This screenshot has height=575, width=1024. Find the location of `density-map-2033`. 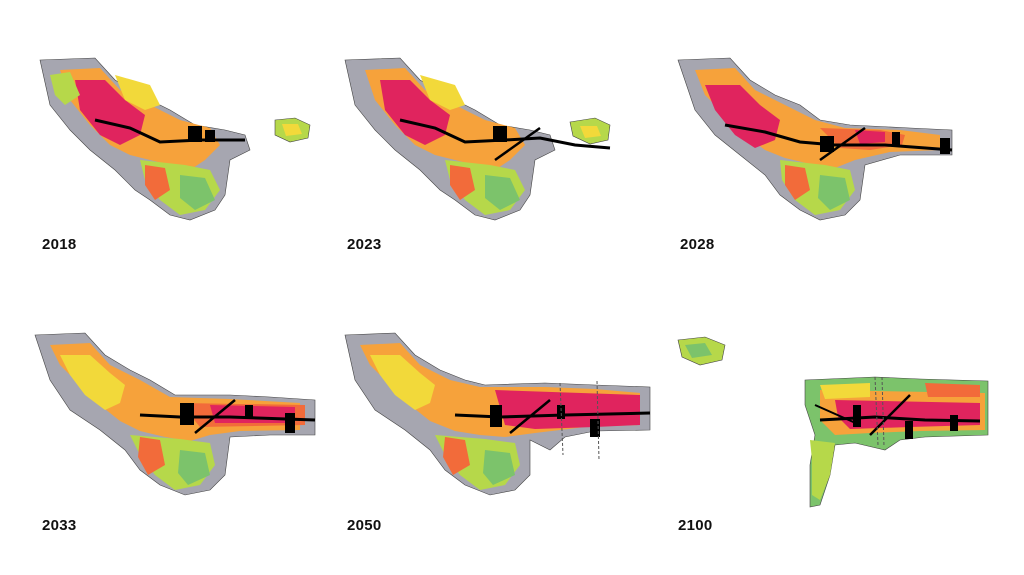

density-map-2033 is located at coordinates (175, 414).